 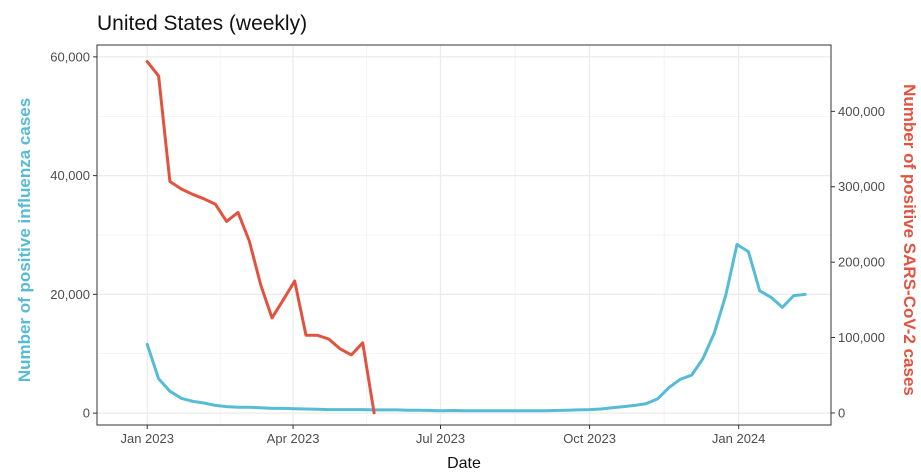 I want to click on y-left-tick-label: 40,000, so click(x=70, y=175).